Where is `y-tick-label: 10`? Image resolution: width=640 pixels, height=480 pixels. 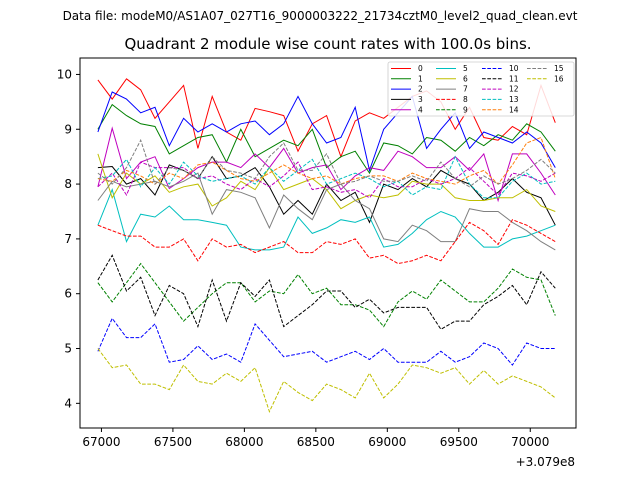 y-tick-label: 10 is located at coordinates (64, 74).